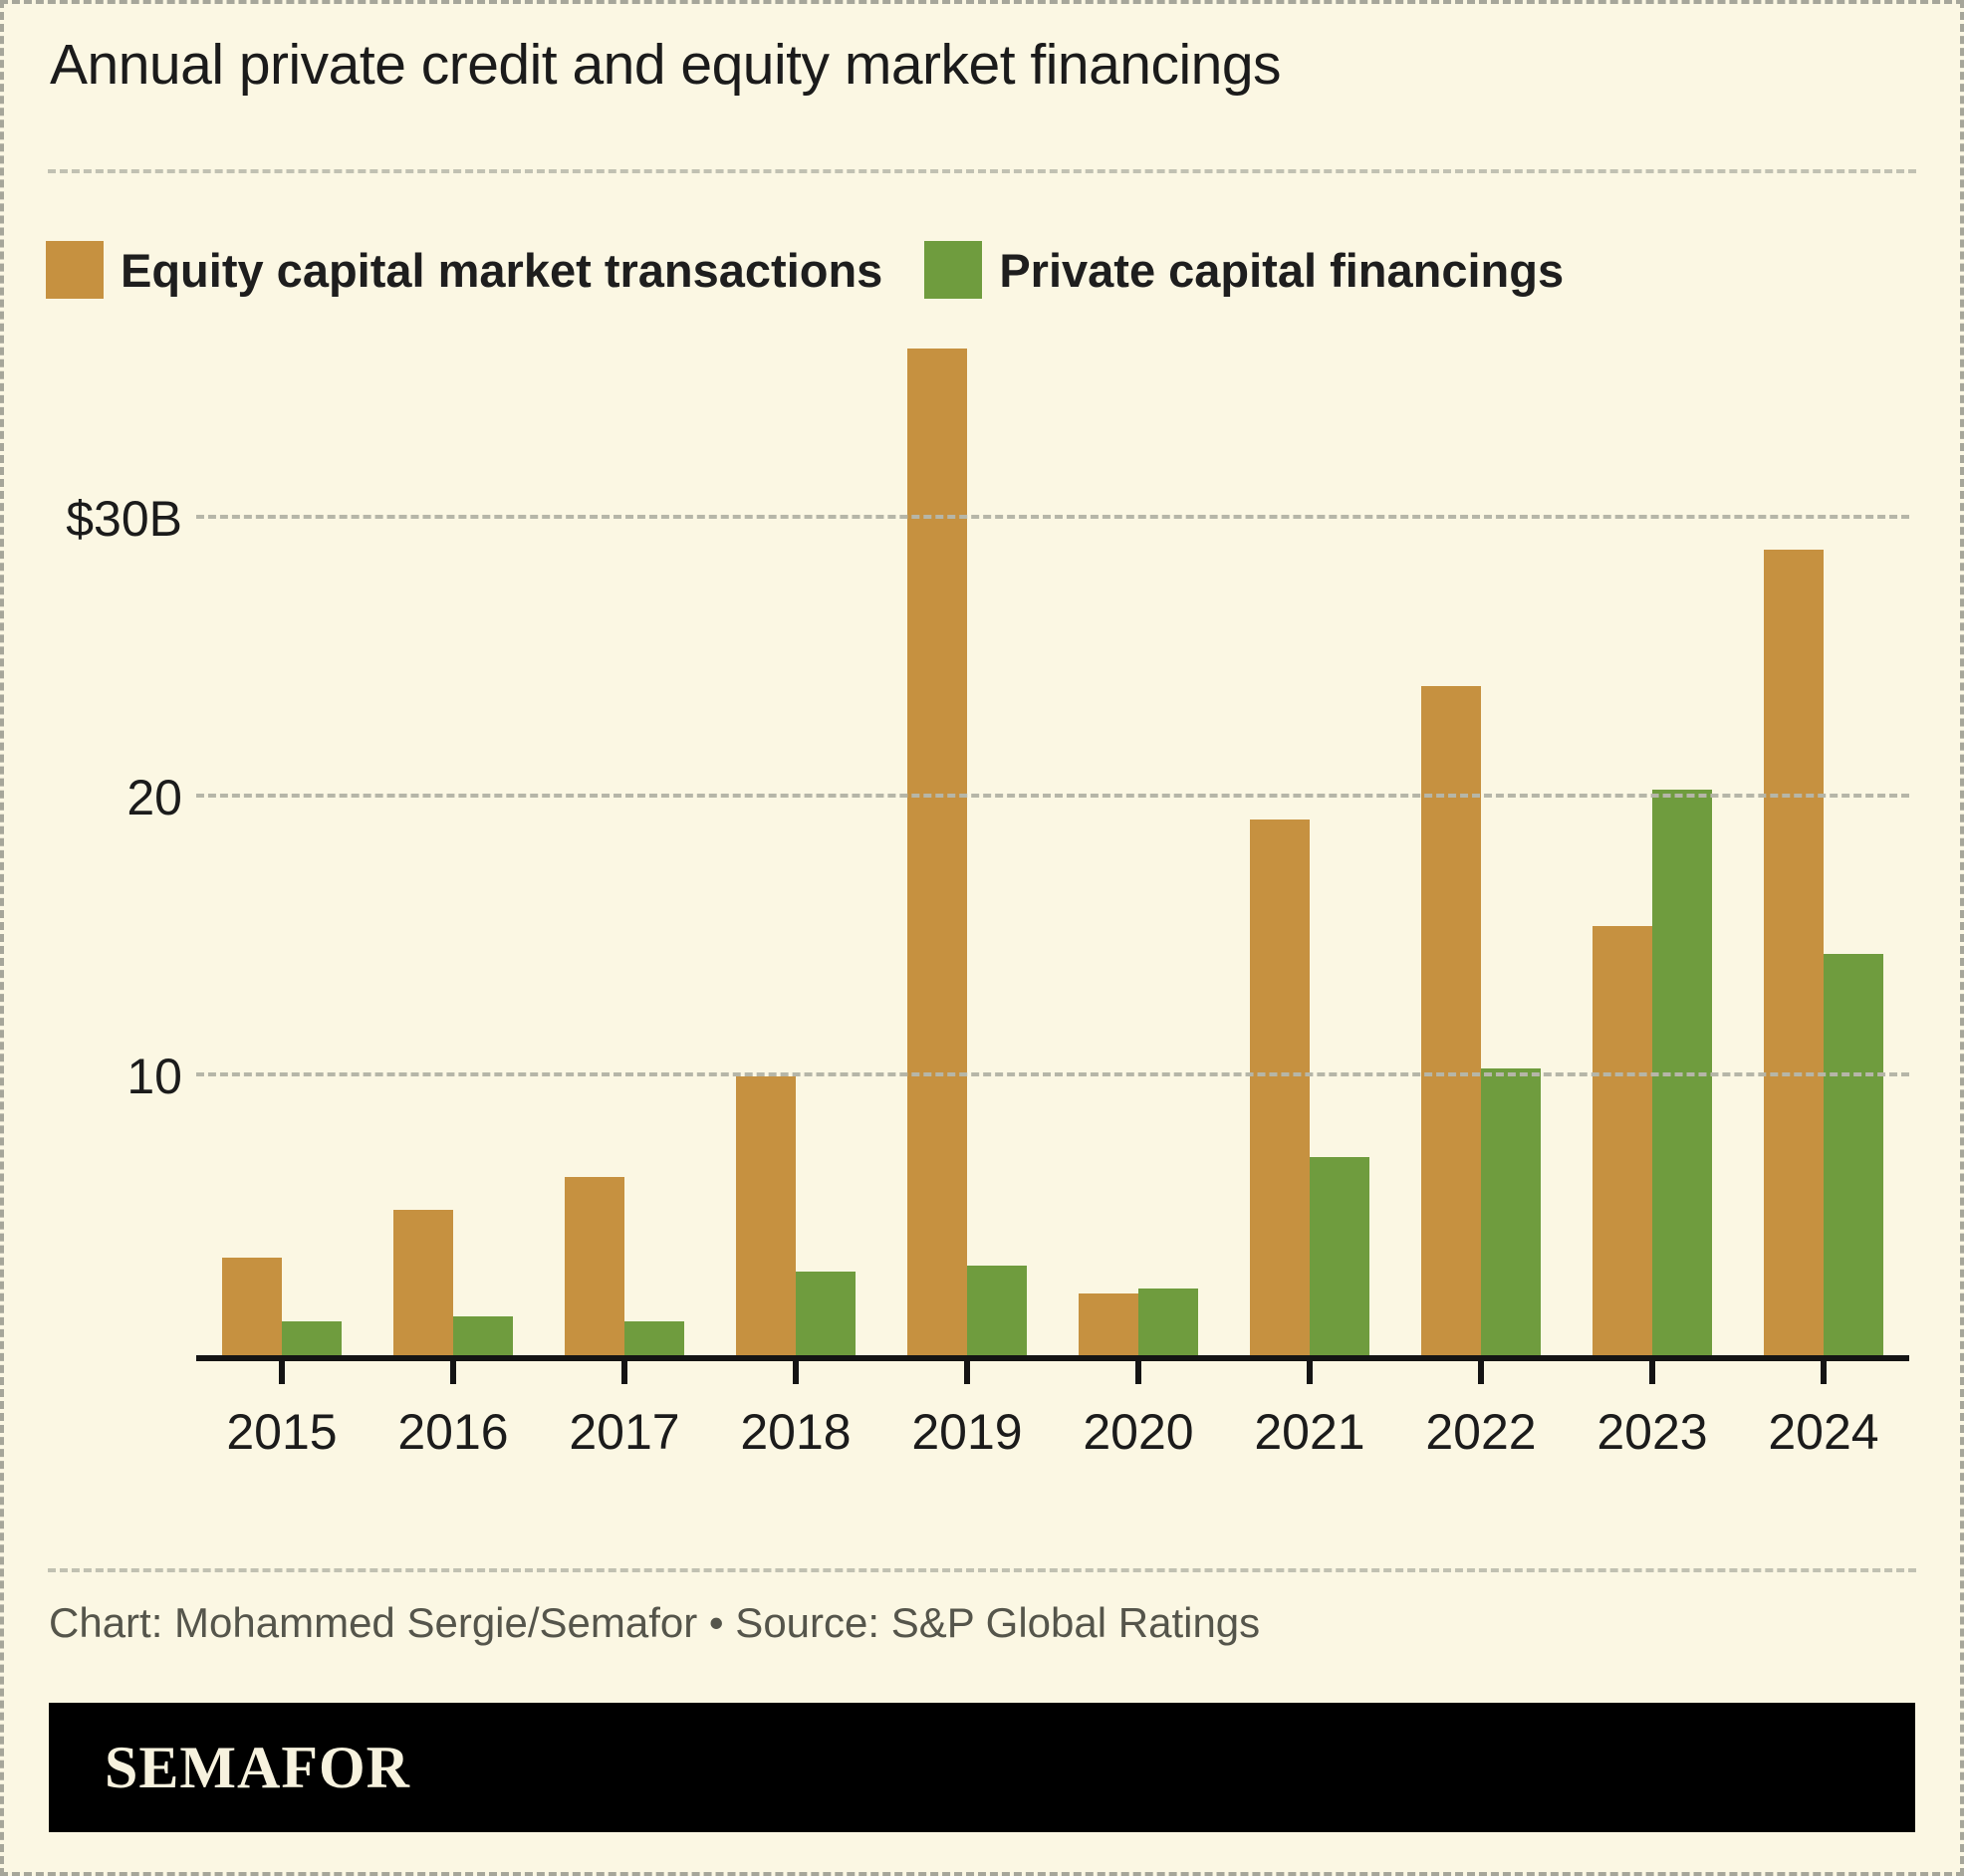 This screenshot has width=1964, height=1876. Describe the element at coordinates (252, 1306) in the screenshot. I see `bar-equity-2015` at that location.